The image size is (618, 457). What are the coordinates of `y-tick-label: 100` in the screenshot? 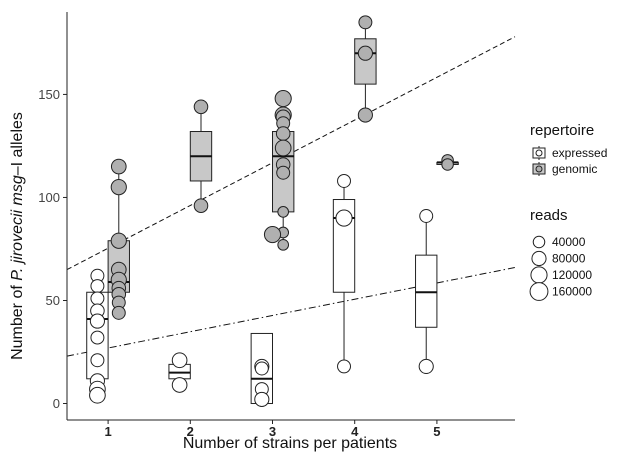 It's located at (49, 197).